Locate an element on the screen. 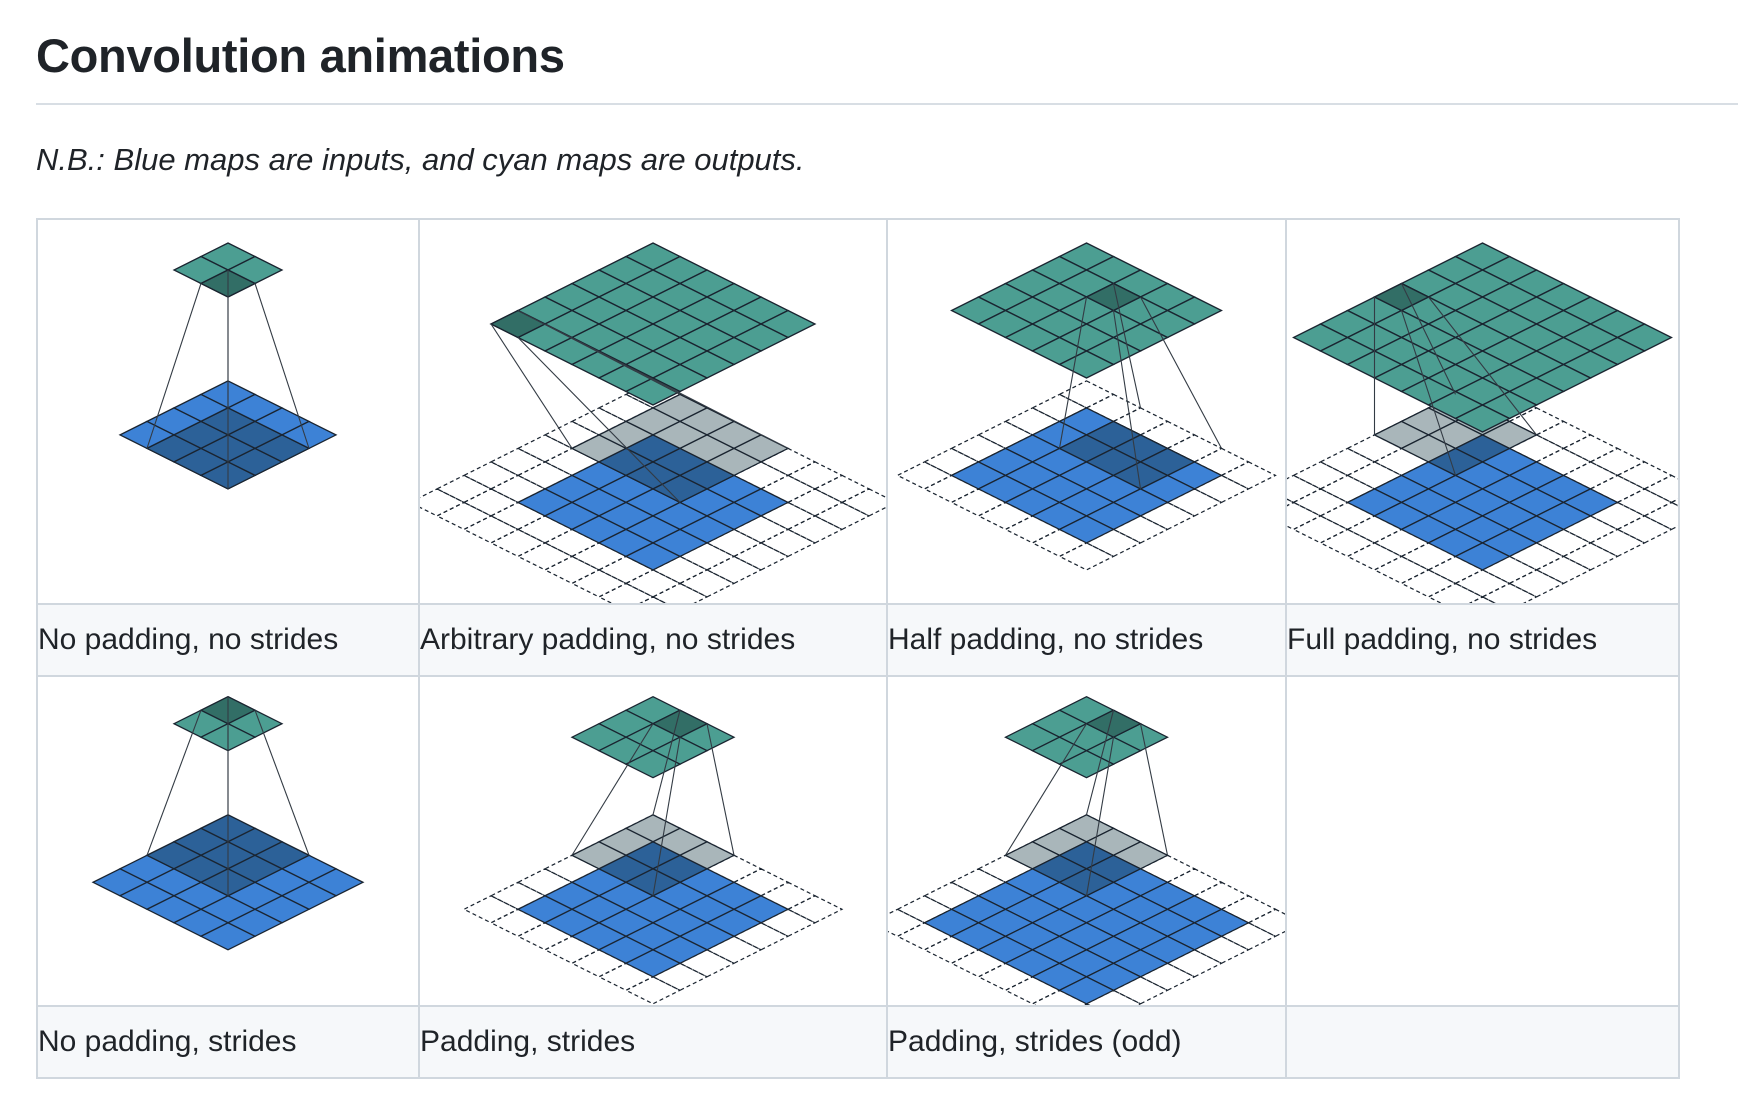 This screenshot has width=1738, height=1114. caption-cell: Arbitrary padding, no strides is located at coordinates (653, 640).